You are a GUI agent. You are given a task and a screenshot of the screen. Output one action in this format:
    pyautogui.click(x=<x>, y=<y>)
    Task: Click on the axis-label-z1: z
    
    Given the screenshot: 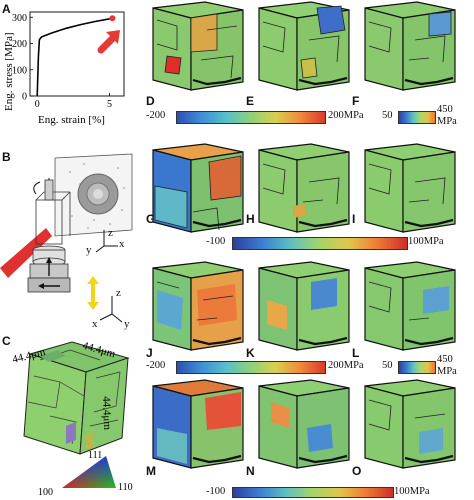 What is the action you would take?
    pyautogui.click(x=110, y=233)
    